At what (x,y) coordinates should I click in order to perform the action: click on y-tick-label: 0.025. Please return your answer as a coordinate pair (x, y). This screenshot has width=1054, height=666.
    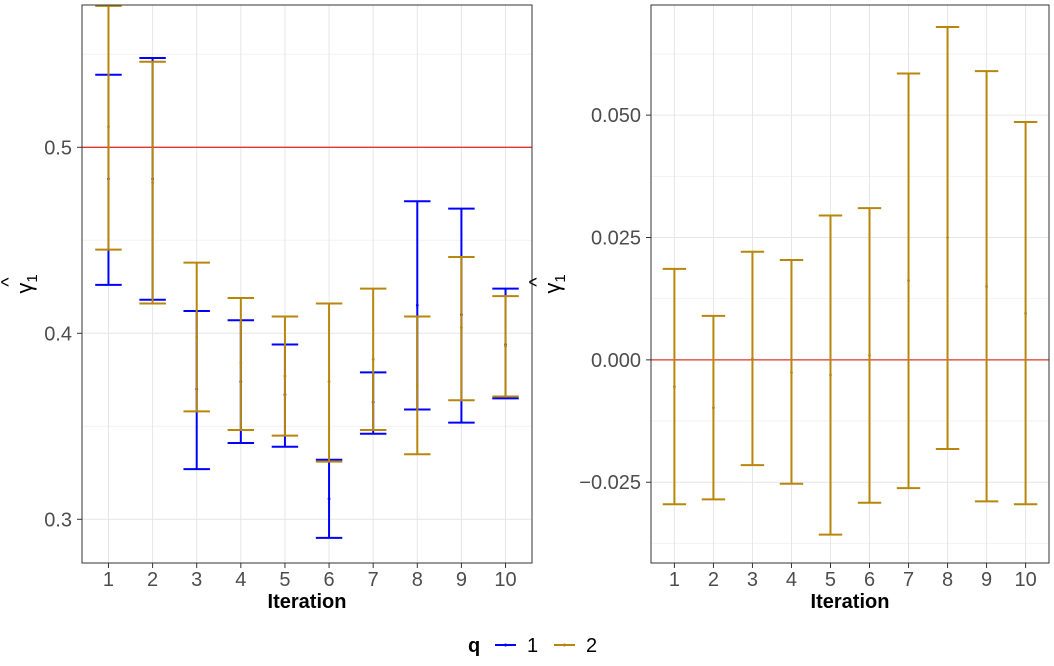
    Looking at the image, I should click on (616, 239).